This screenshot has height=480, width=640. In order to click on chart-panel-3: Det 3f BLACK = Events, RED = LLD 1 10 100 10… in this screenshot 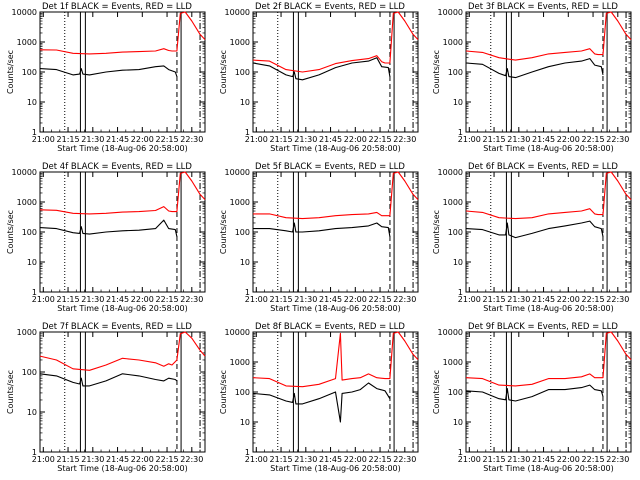, I will do `click(532, 77)`.